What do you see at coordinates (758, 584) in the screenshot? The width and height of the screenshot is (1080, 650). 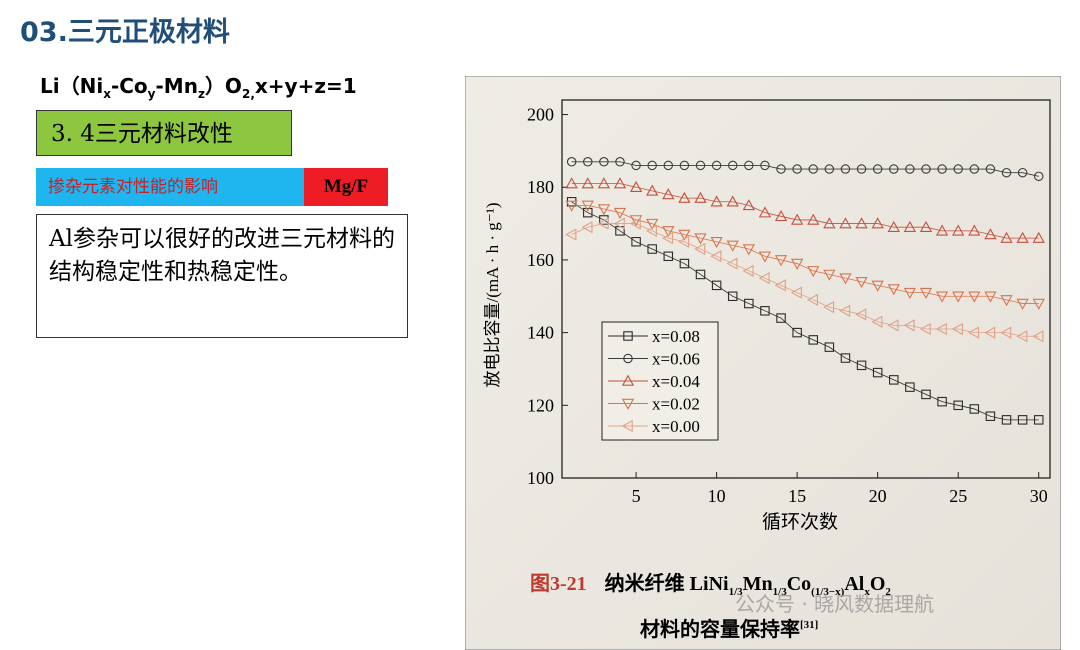 I see `caption-part: Mn` at bounding box center [758, 584].